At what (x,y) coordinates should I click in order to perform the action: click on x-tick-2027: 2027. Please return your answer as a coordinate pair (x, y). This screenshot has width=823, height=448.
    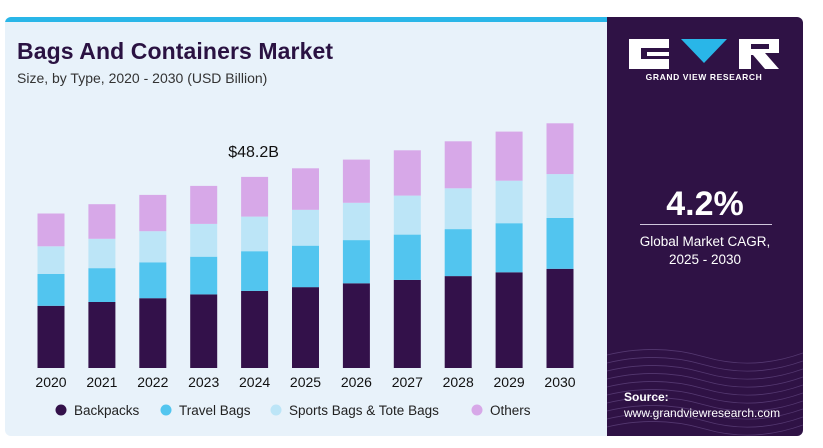
    Looking at the image, I should click on (407, 382).